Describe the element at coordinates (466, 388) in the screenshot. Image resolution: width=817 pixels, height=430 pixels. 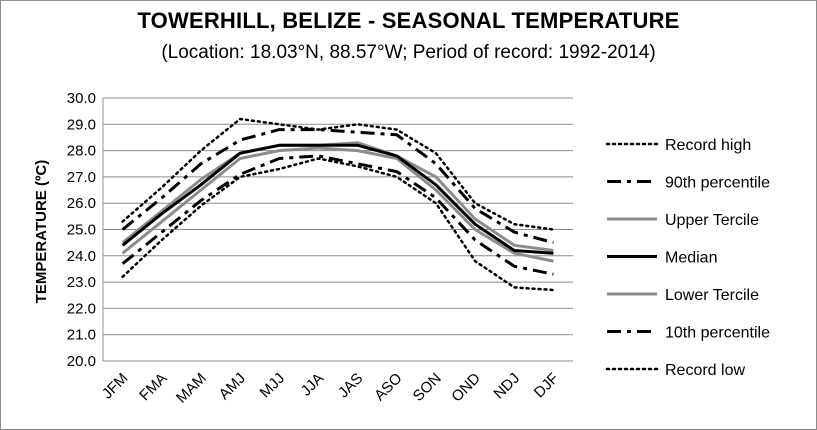
I see `x-tick-label: OND` at that location.